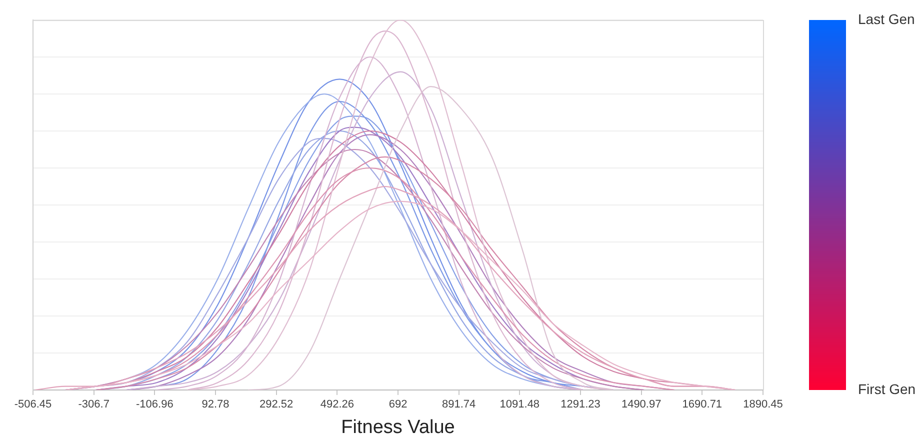 This screenshot has height=443, width=922. Describe the element at coordinates (398, 404) in the screenshot. I see `x-tick-label: 692` at that location.